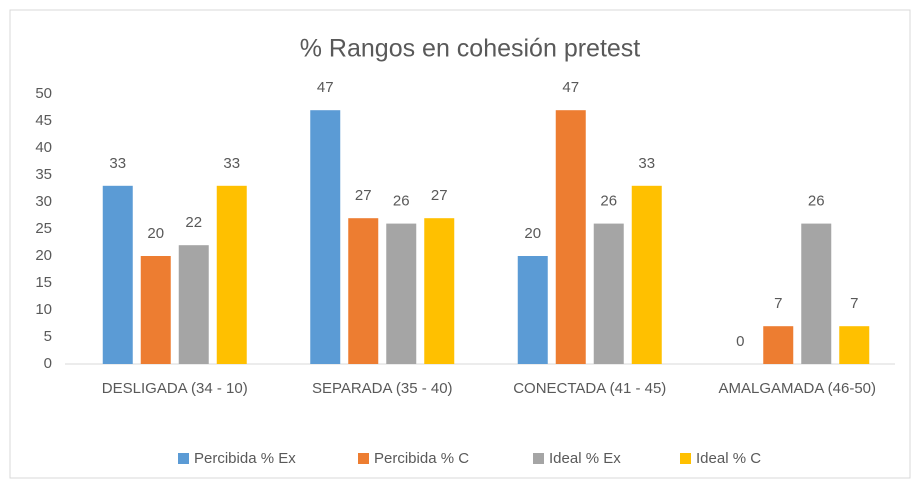 This screenshot has height=483, width=917. What do you see at coordinates (43, 201) in the screenshot?
I see `y-tick-label: 30` at bounding box center [43, 201].